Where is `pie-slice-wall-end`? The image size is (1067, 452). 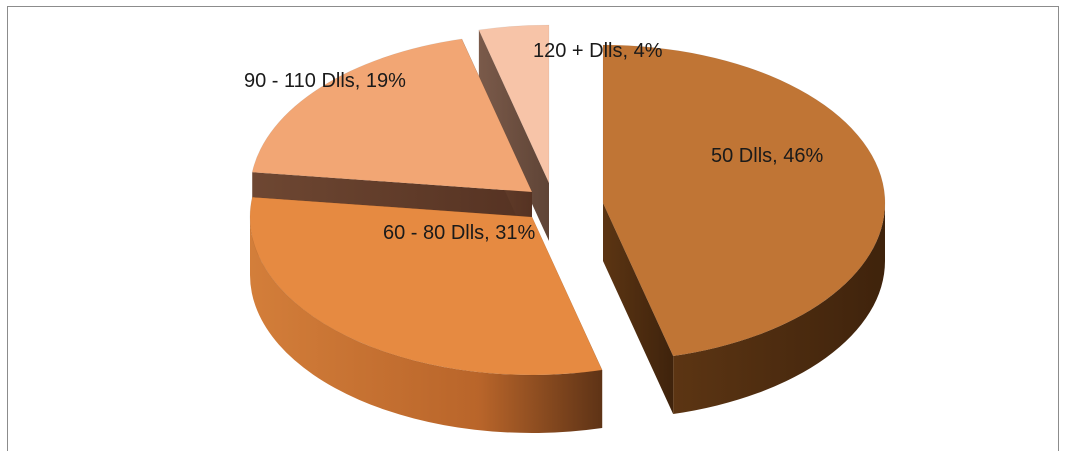 pie-slice-wall-end is located at coordinates (638, 309).